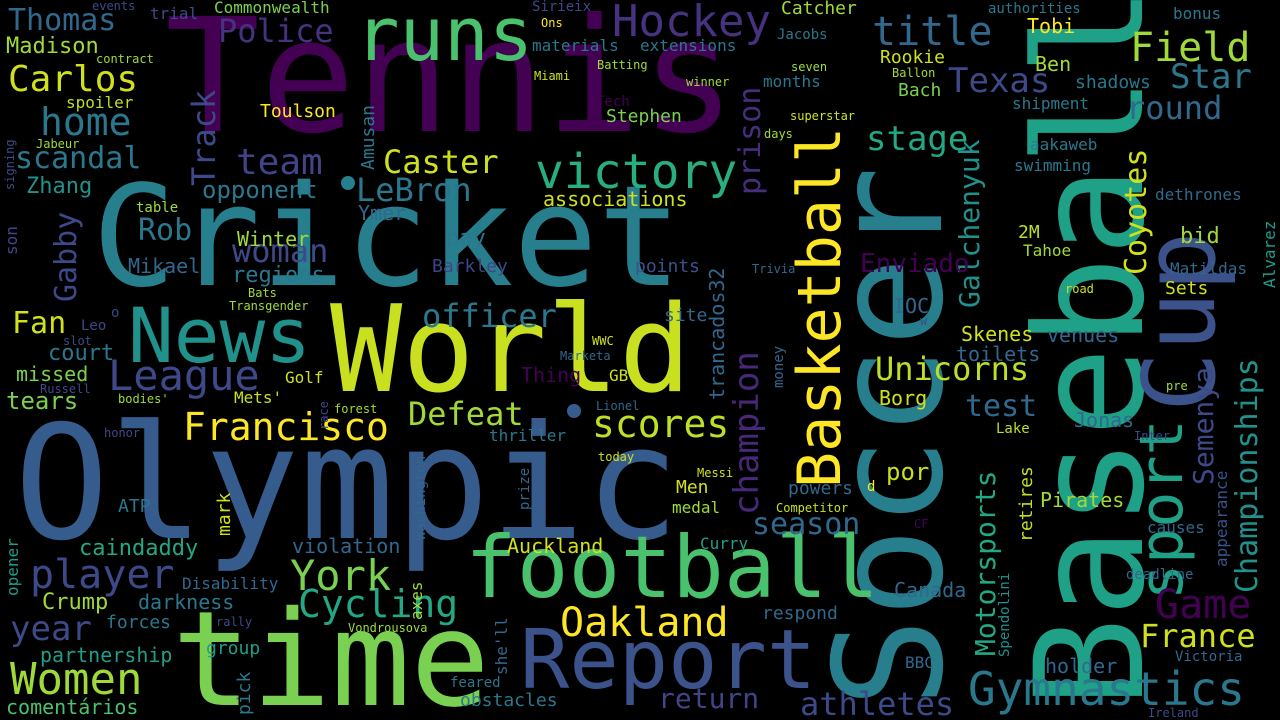 This screenshot has width=1280, height=720. Describe the element at coordinates (622, 65) in the screenshot. I see `cloud-word: Batting` at that location.